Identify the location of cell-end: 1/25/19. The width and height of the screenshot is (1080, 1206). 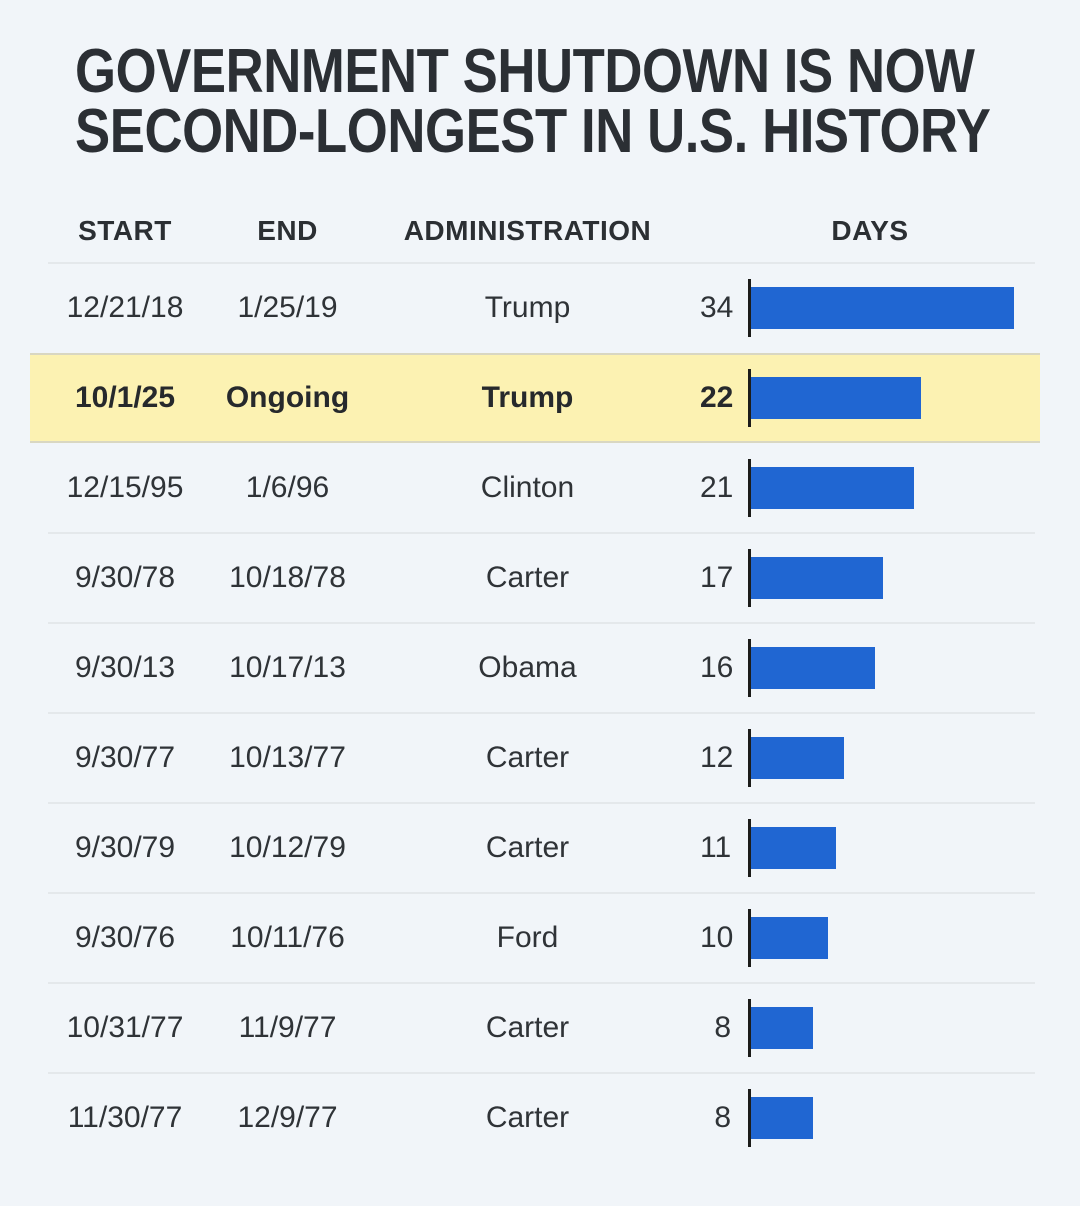
(287, 308).